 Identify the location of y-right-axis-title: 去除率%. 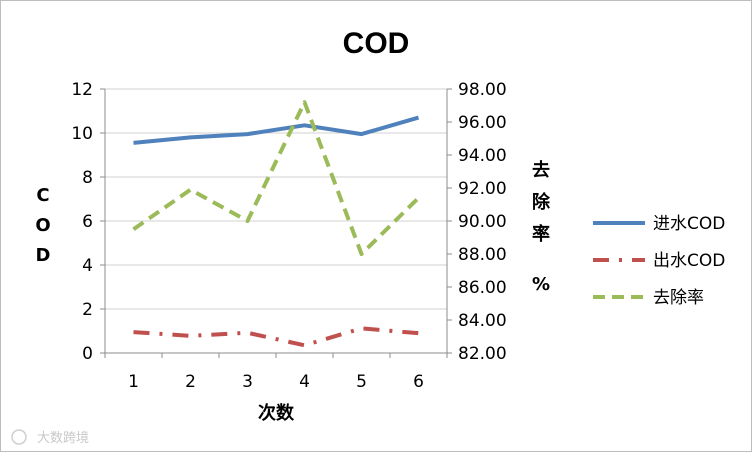
(541, 227).